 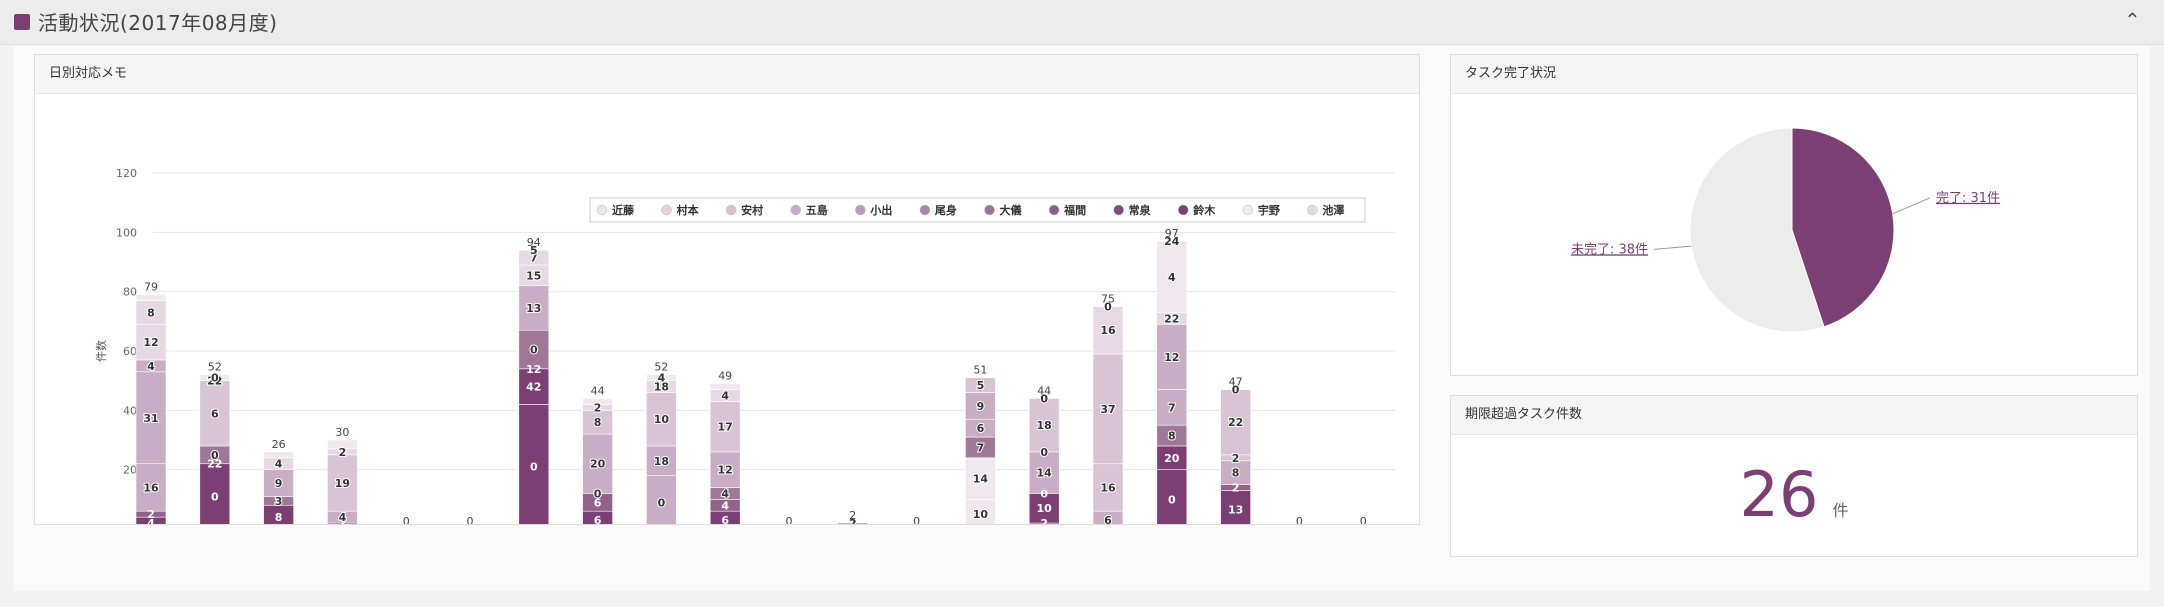 I want to click on bar-data-label: 8, so click(x=598, y=422).